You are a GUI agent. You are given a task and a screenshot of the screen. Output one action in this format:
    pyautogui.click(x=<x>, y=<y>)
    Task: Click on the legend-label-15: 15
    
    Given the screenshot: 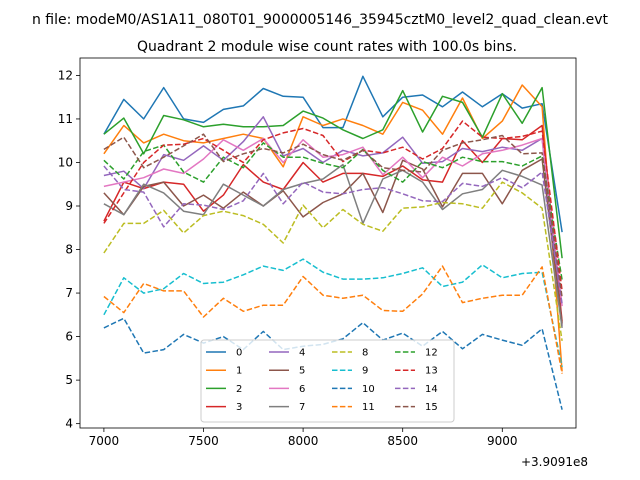 What is the action you would take?
    pyautogui.click(x=431, y=407)
    